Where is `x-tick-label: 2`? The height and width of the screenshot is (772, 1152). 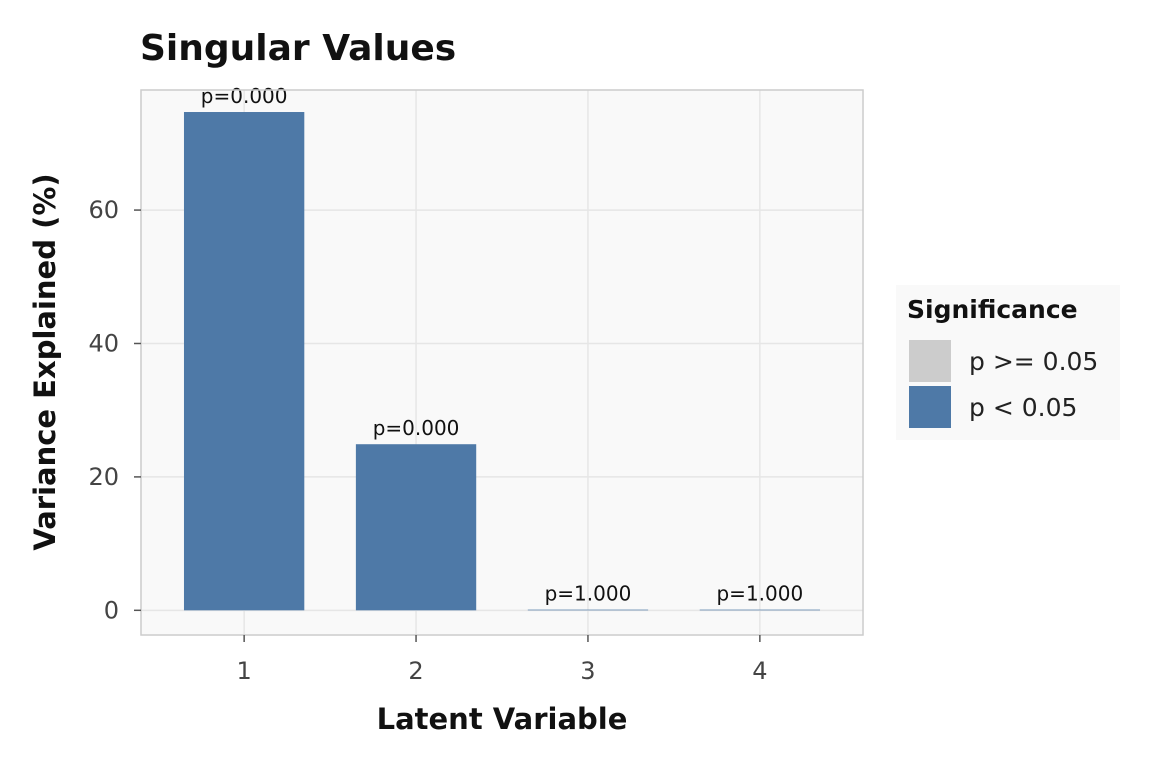
x-tick-label: 2 is located at coordinates (415, 671).